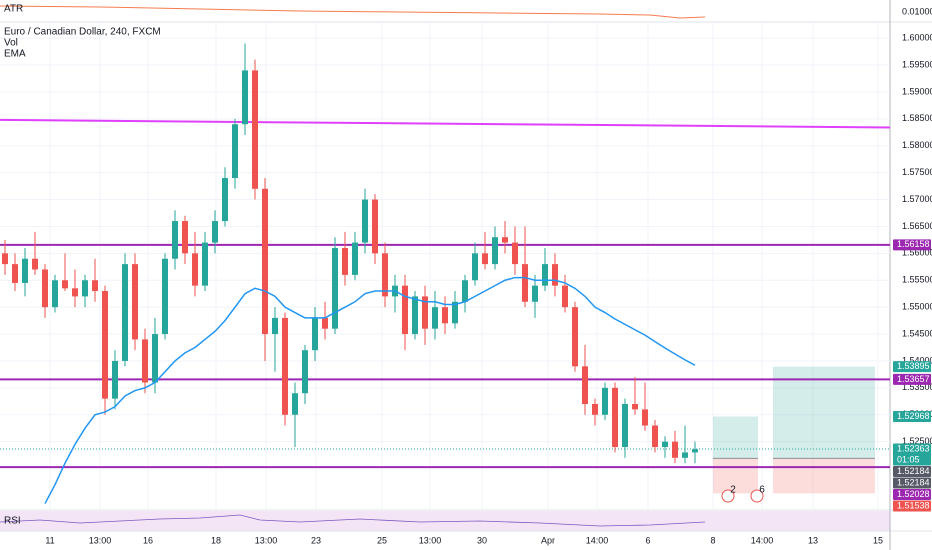  I want to click on y-tick-label: 1.56500, so click(917, 226).